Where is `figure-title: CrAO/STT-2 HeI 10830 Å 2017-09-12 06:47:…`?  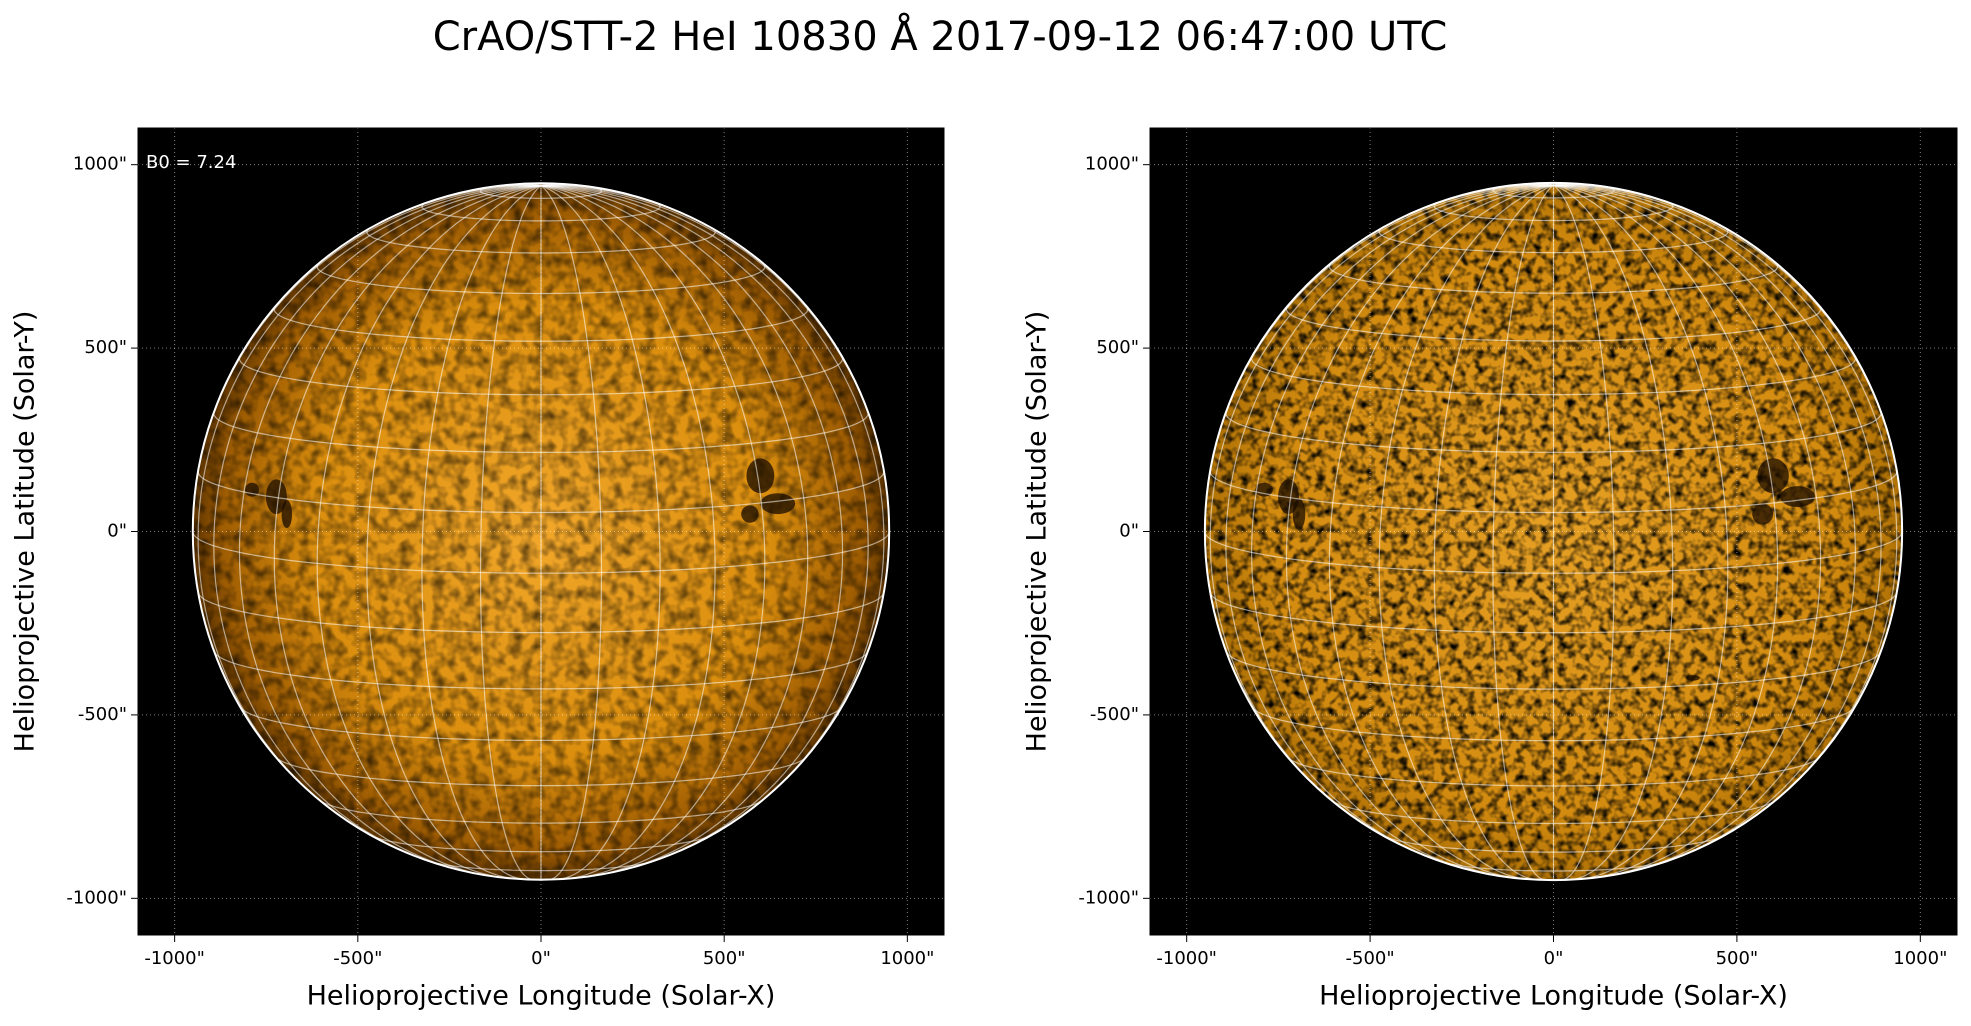
figure-title: CrAO/STT-2 HeI 10830 Å 2017-09-12 06:47:… is located at coordinates (940, 36).